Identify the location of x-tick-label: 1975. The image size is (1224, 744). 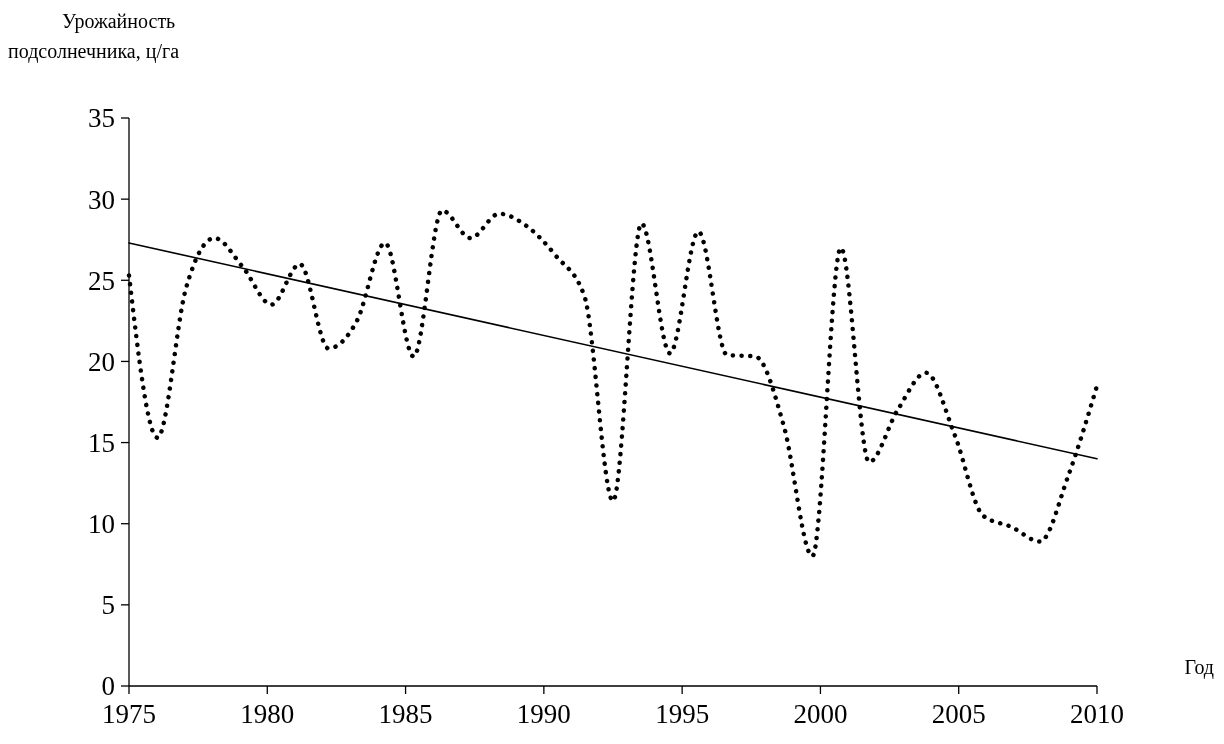
(129, 714).